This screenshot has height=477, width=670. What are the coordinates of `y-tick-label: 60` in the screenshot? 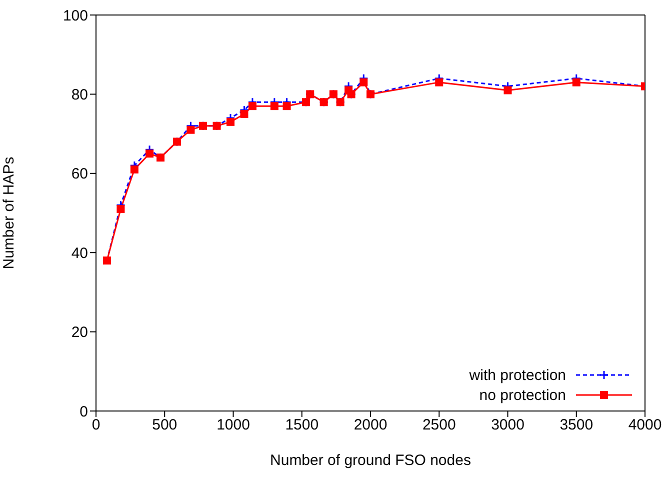 It's located at (79, 174).